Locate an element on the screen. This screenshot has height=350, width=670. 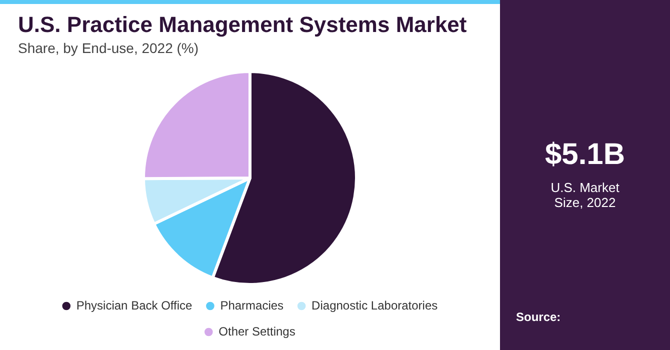
source-note: Source: is located at coordinates (538, 317).